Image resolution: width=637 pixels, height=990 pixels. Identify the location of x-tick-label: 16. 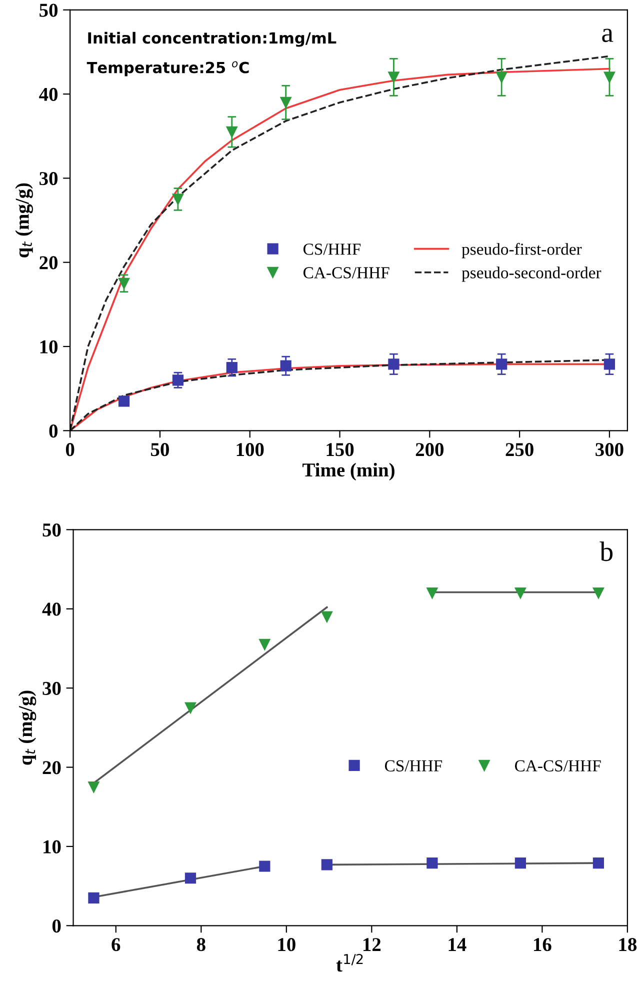
(543, 945).